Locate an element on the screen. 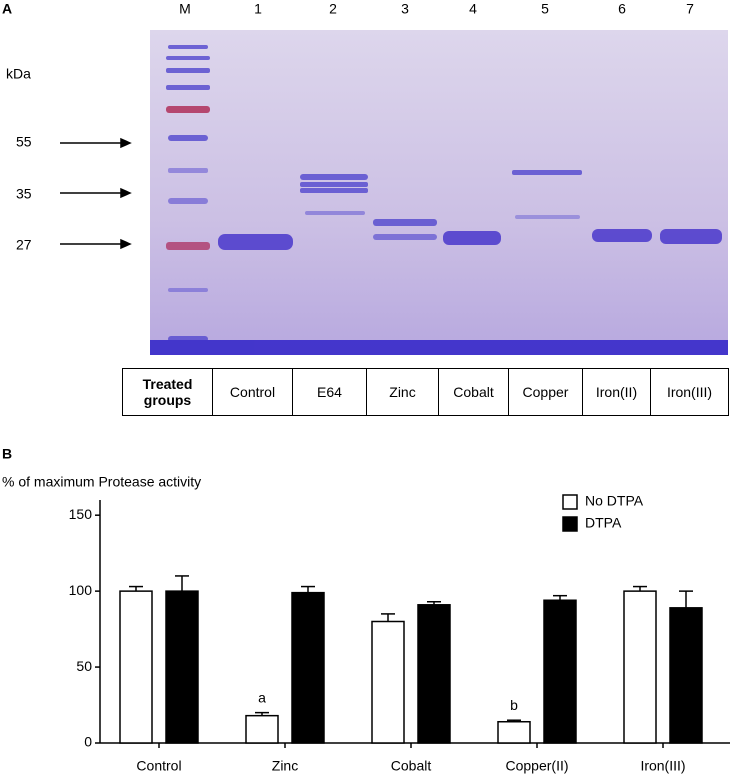  table-cell: Zinc is located at coordinates (402, 392).